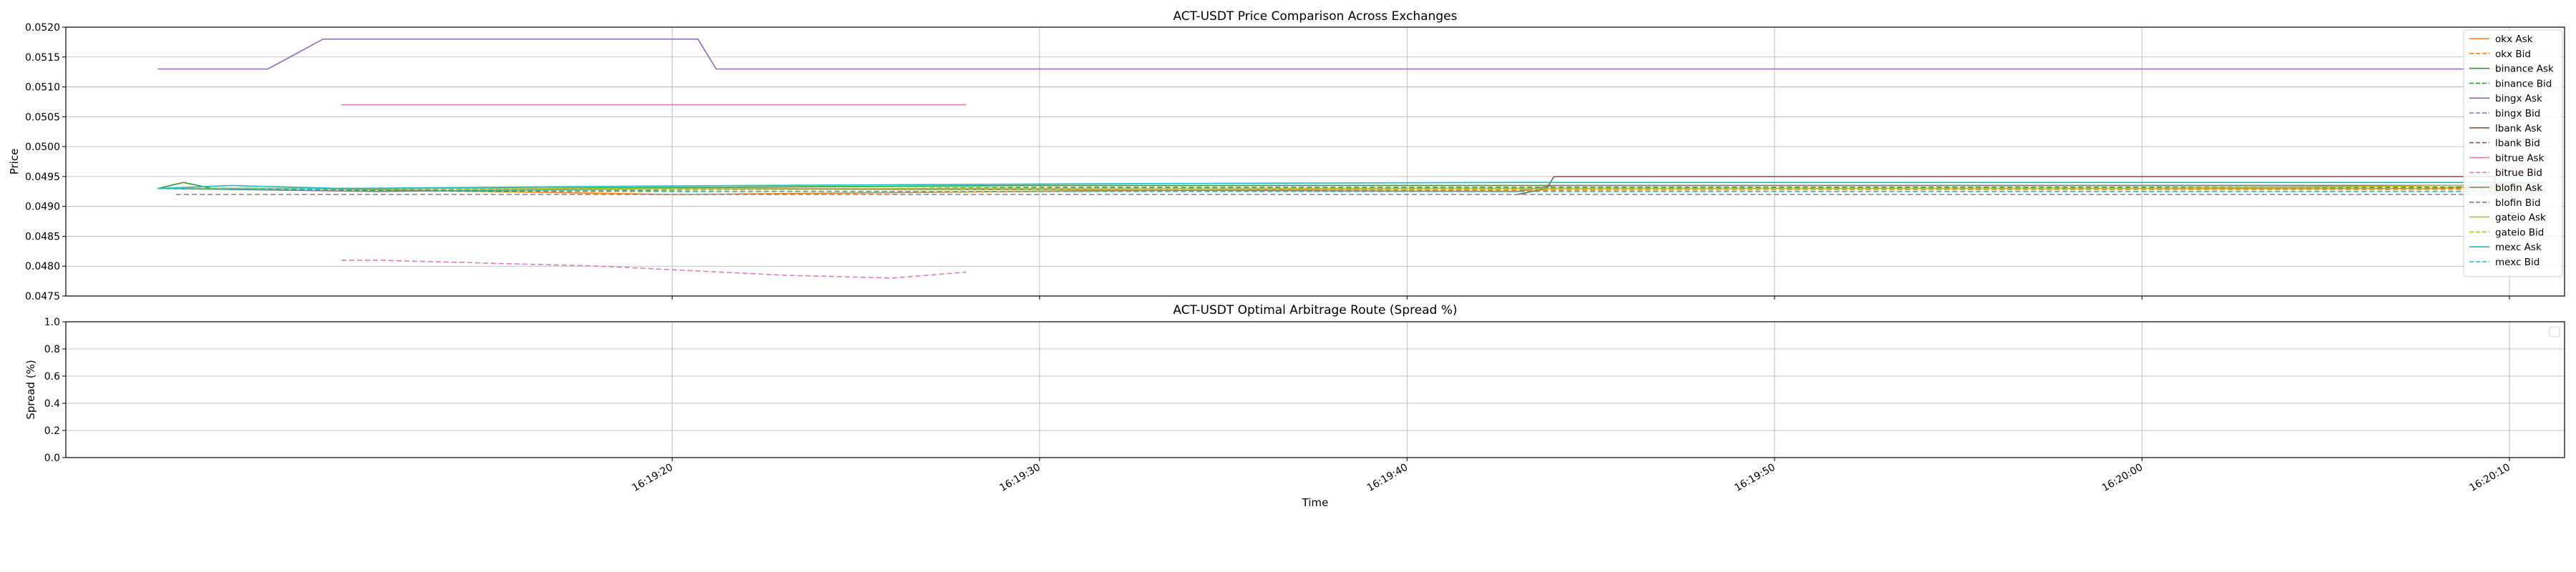 The image size is (2576, 572). What do you see at coordinates (1315, 502) in the screenshot?
I see `spread-x-axis-label: Time` at bounding box center [1315, 502].